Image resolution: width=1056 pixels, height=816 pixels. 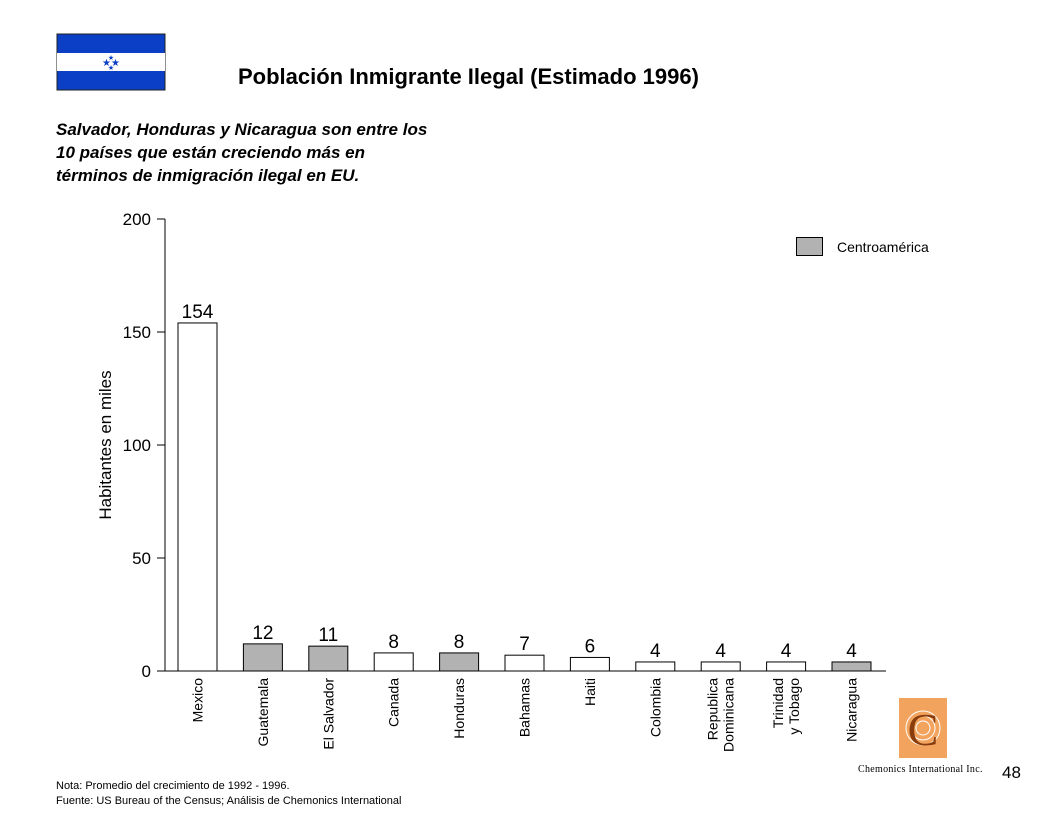 I want to click on category-label: Trinidad, so click(x=778, y=703).